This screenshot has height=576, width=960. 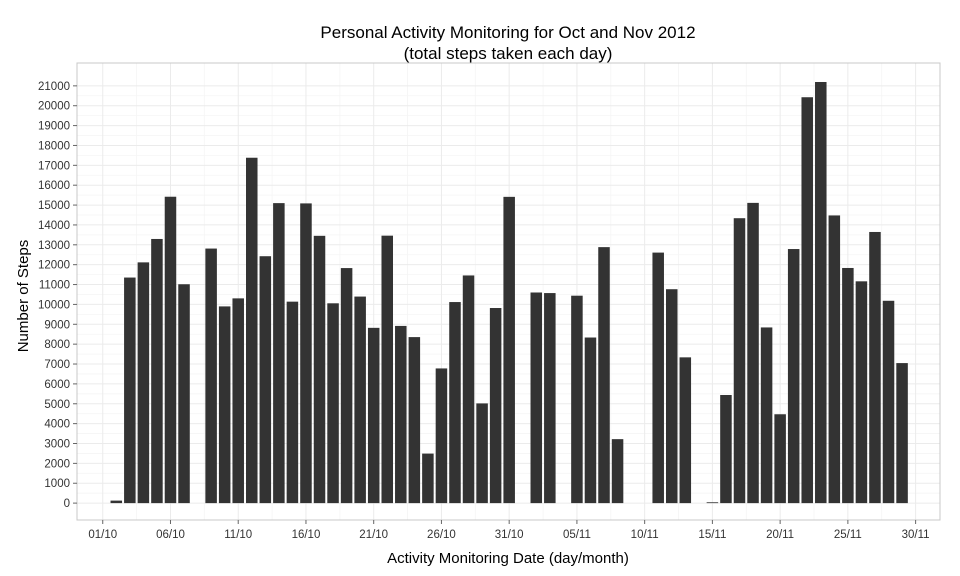 I want to click on y-tick-label: 4000, so click(x=57, y=425).